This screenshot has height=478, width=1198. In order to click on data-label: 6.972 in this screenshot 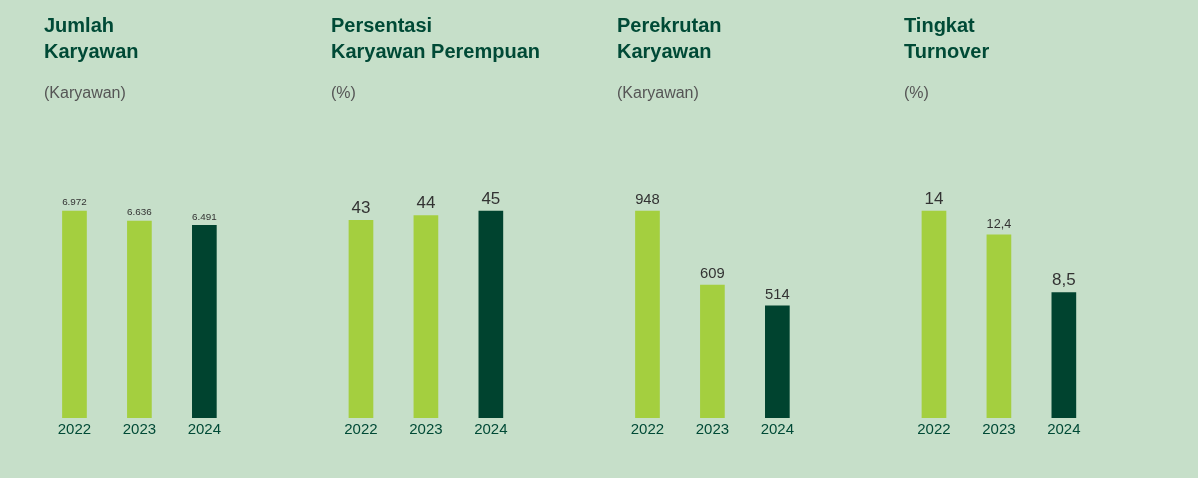, I will do `click(74, 202)`.